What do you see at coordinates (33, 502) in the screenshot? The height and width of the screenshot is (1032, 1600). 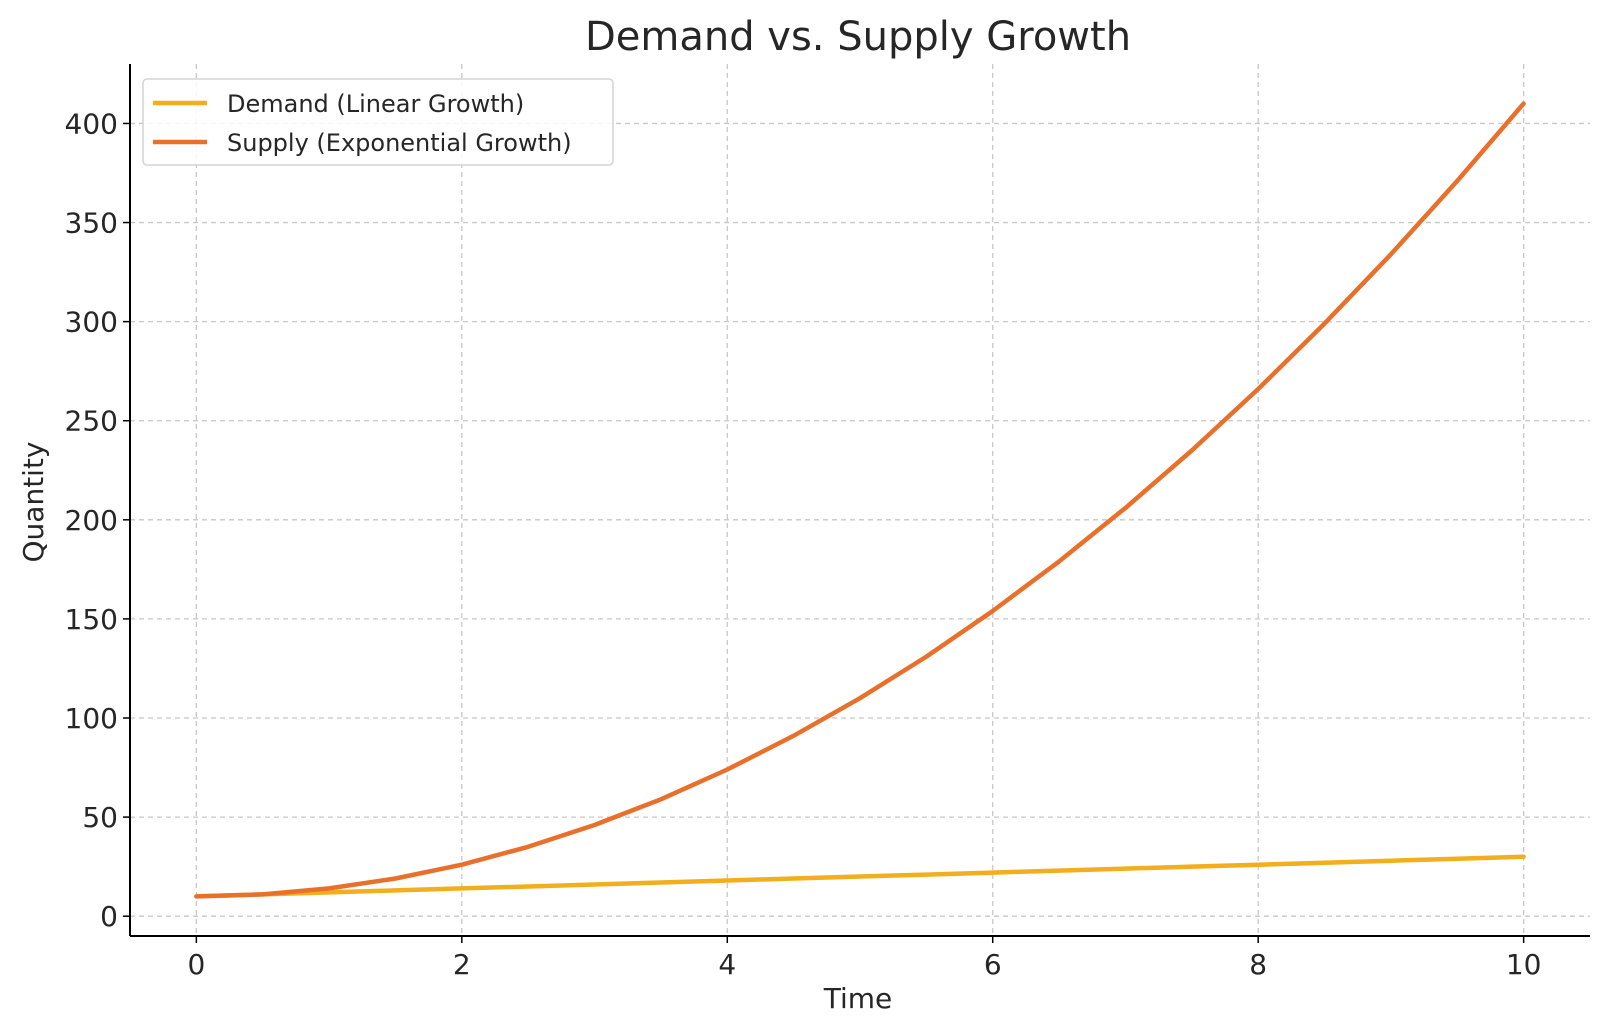 I see `y-axis-label: Quantity` at bounding box center [33, 502].